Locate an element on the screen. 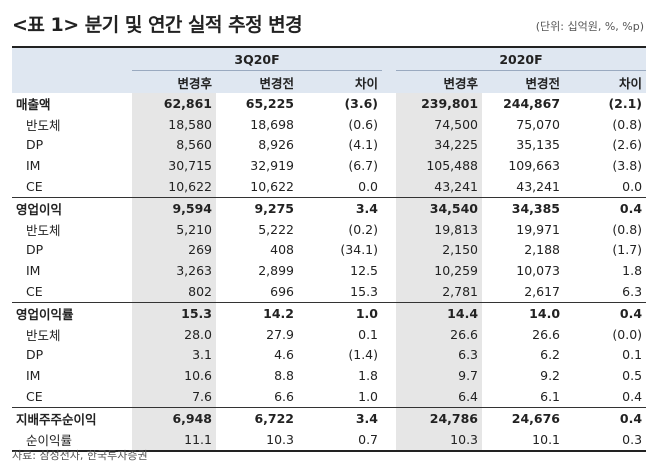 The height and width of the screenshot is (473, 658). table-cell: 24,786 is located at coordinates (439, 417).